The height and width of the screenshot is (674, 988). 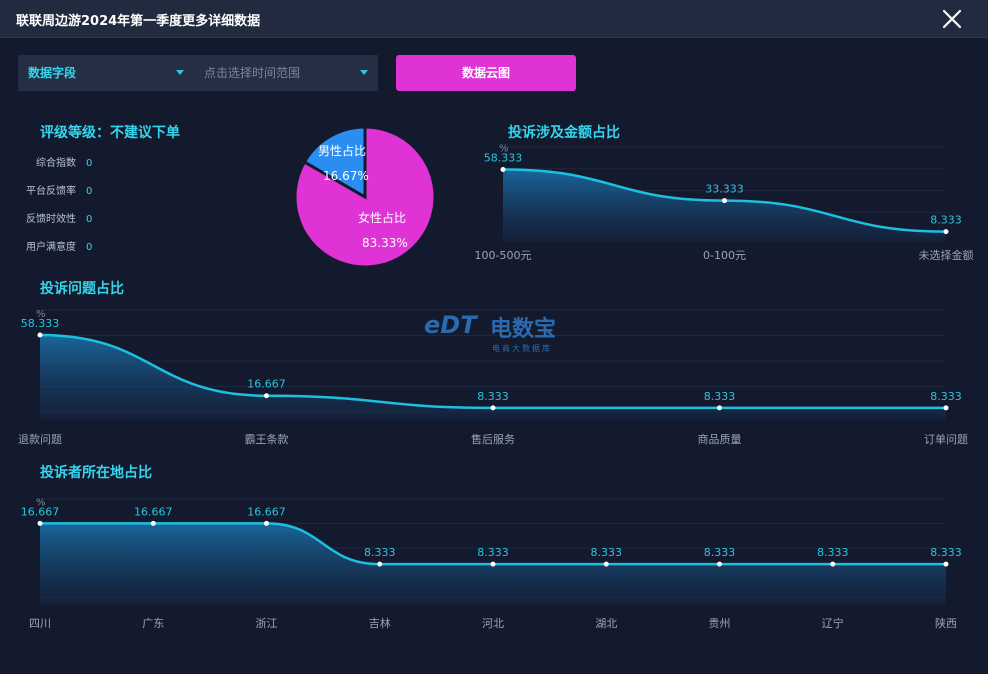 What do you see at coordinates (106, 73) in the screenshot?
I see `field-select: 数据字段` at bounding box center [106, 73].